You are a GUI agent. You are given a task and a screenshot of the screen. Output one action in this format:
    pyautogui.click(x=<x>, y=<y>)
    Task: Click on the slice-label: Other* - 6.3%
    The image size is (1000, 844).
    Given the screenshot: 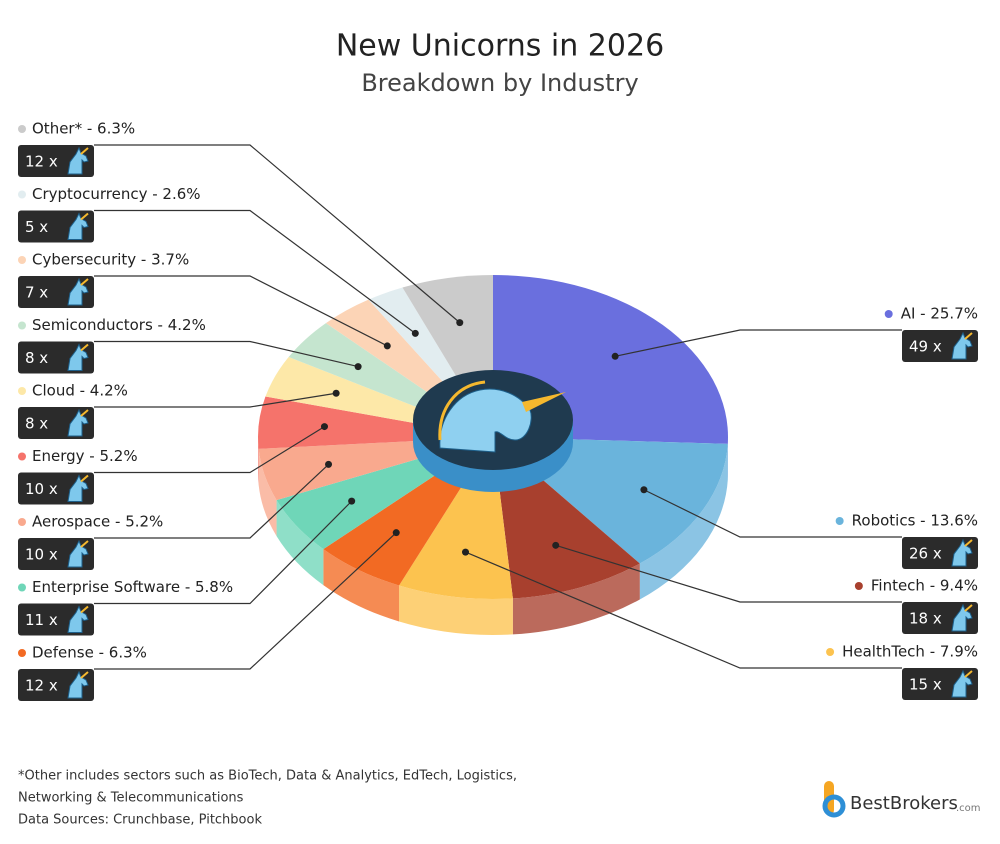 What is the action you would take?
    pyautogui.click(x=83, y=129)
    